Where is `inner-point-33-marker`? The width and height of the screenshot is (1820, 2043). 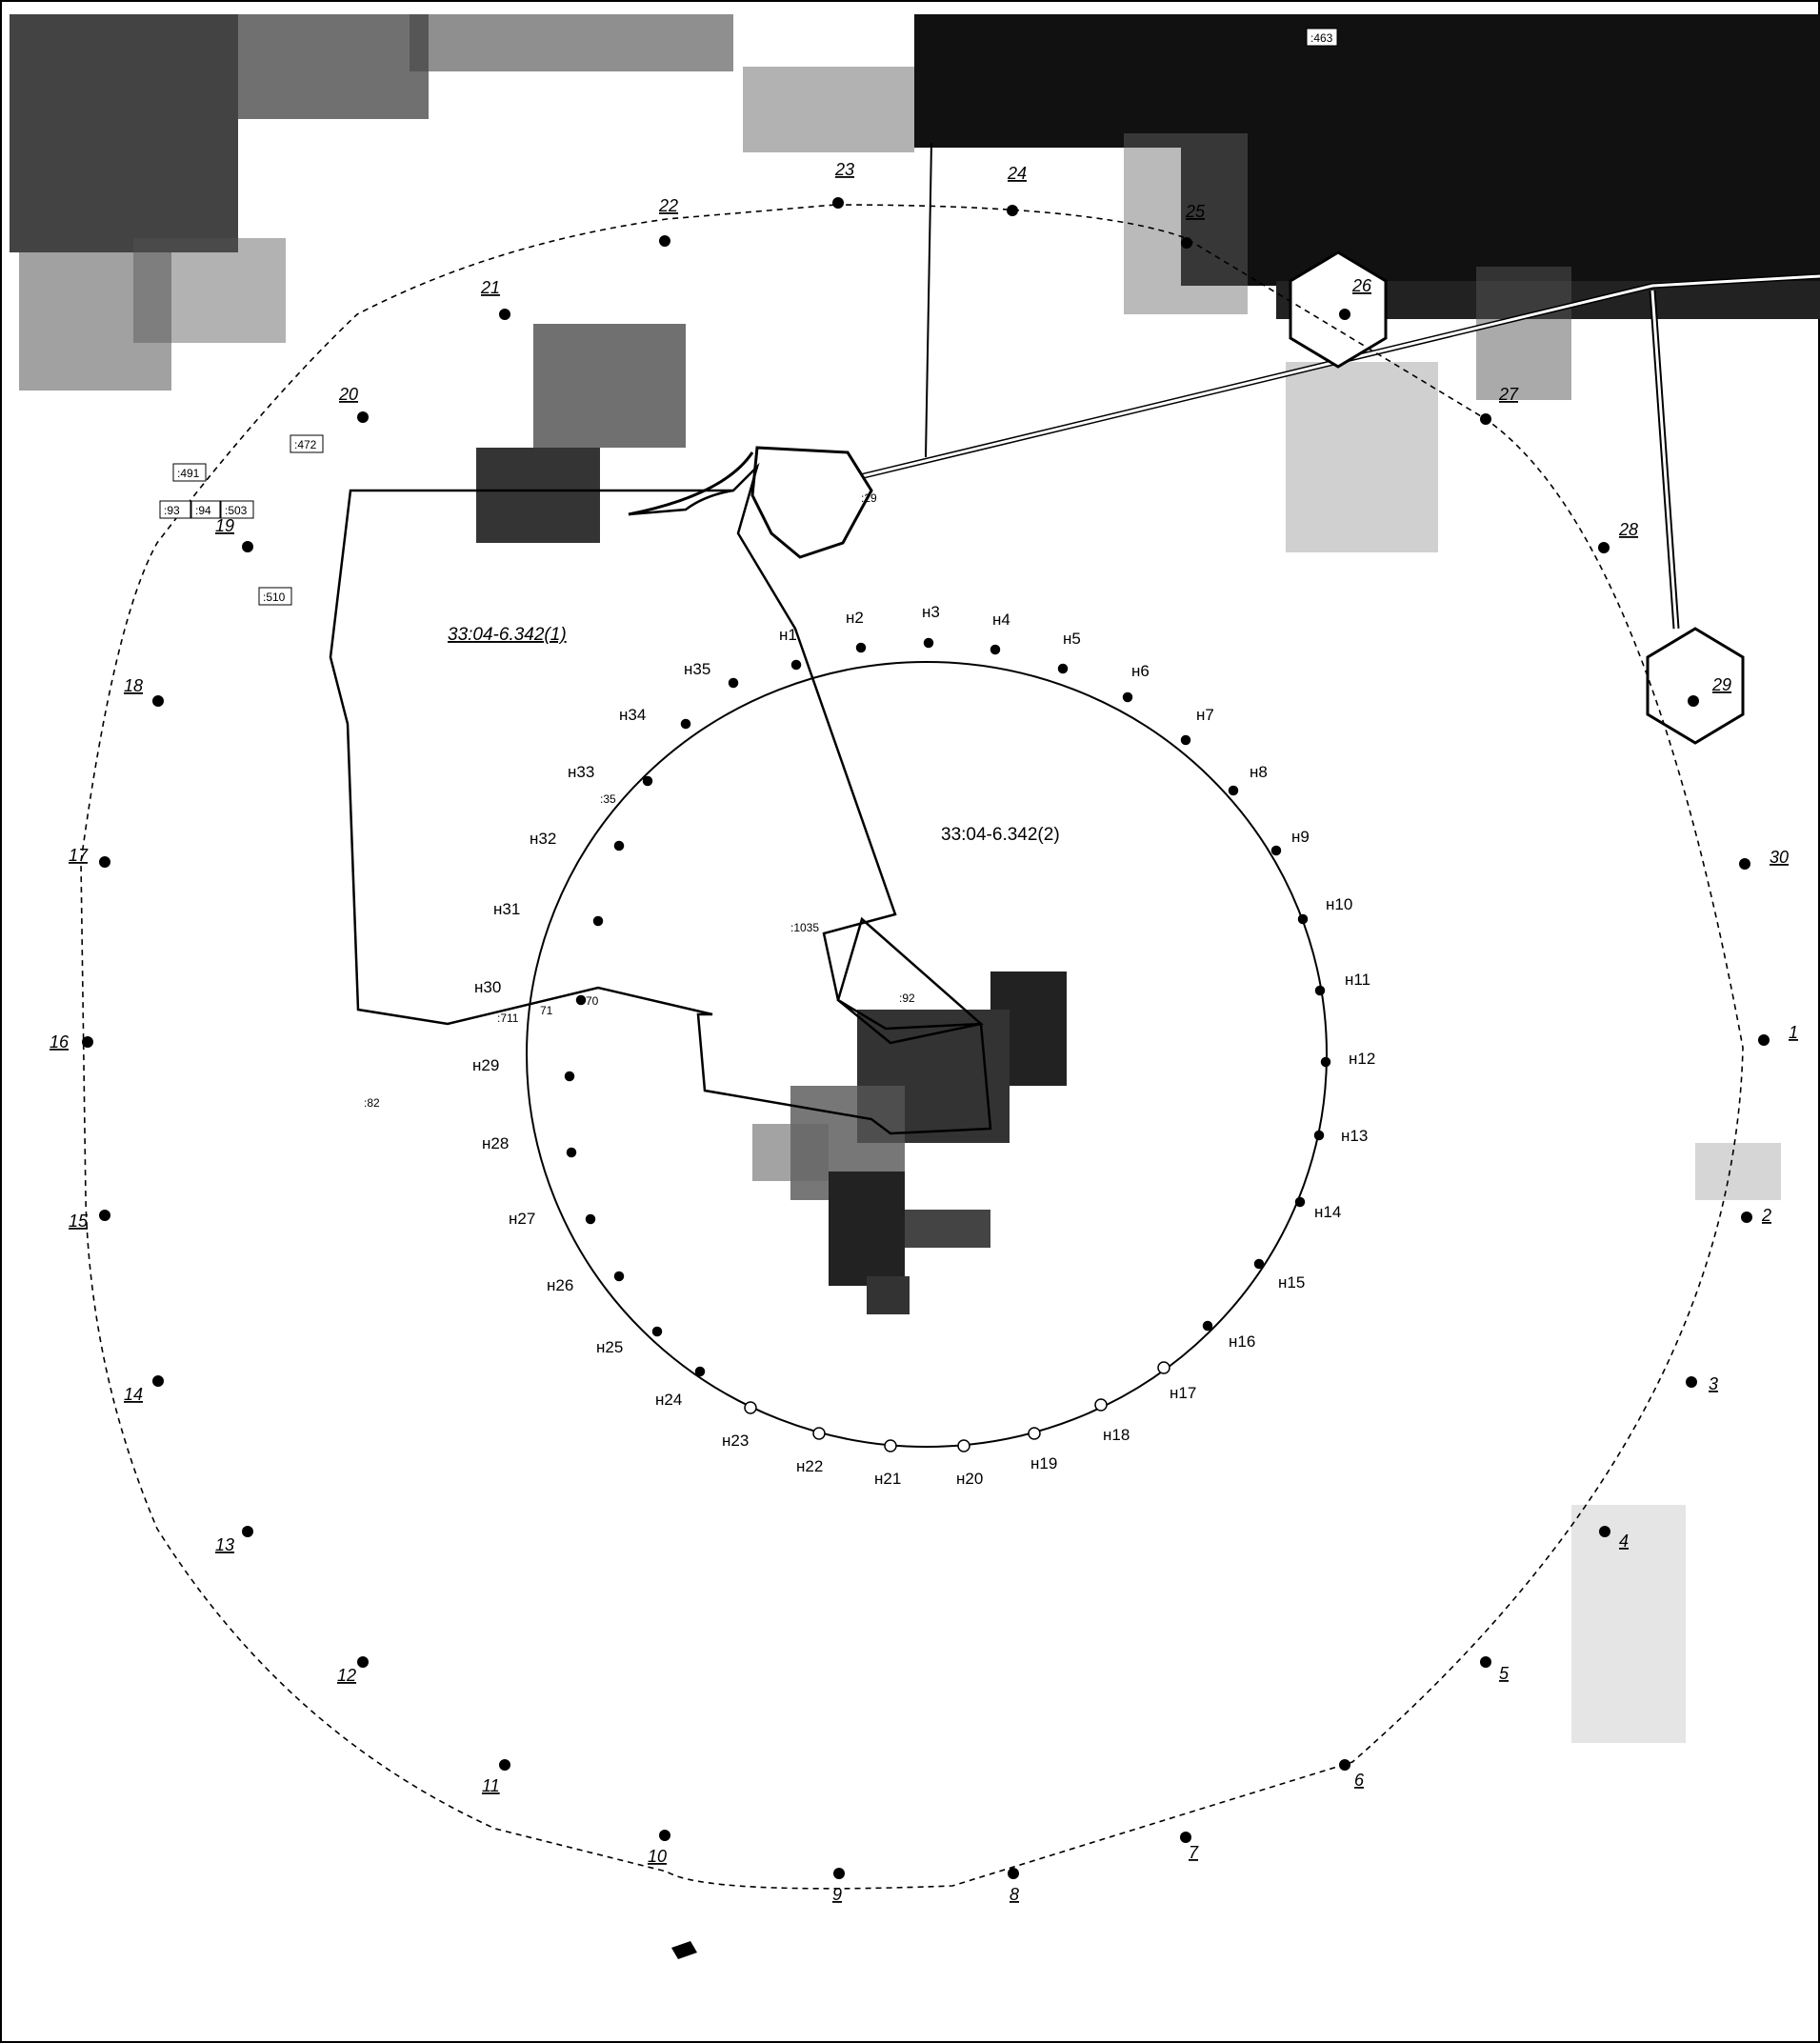
inner-point-33-marker is located at coordinates (647, 781).